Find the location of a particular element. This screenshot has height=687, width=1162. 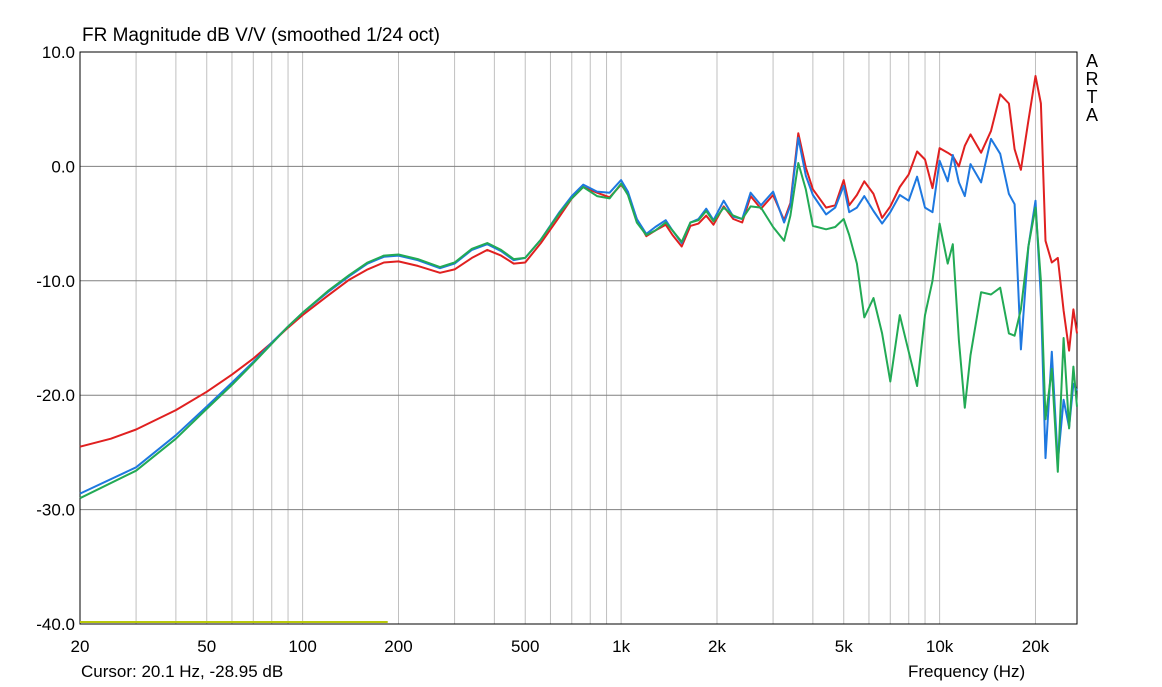

x-tick-label: 50 is located at coordinates (206, 646).